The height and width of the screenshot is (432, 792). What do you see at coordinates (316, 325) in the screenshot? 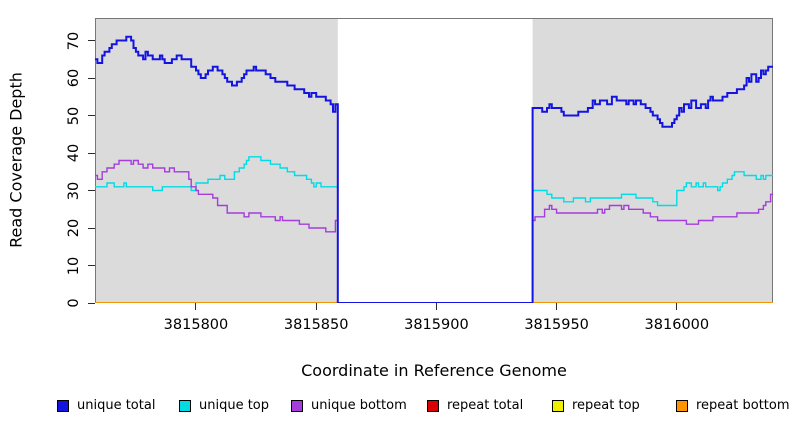
I see `x-tick-label: 3815850` at bounding box center [316, 325].